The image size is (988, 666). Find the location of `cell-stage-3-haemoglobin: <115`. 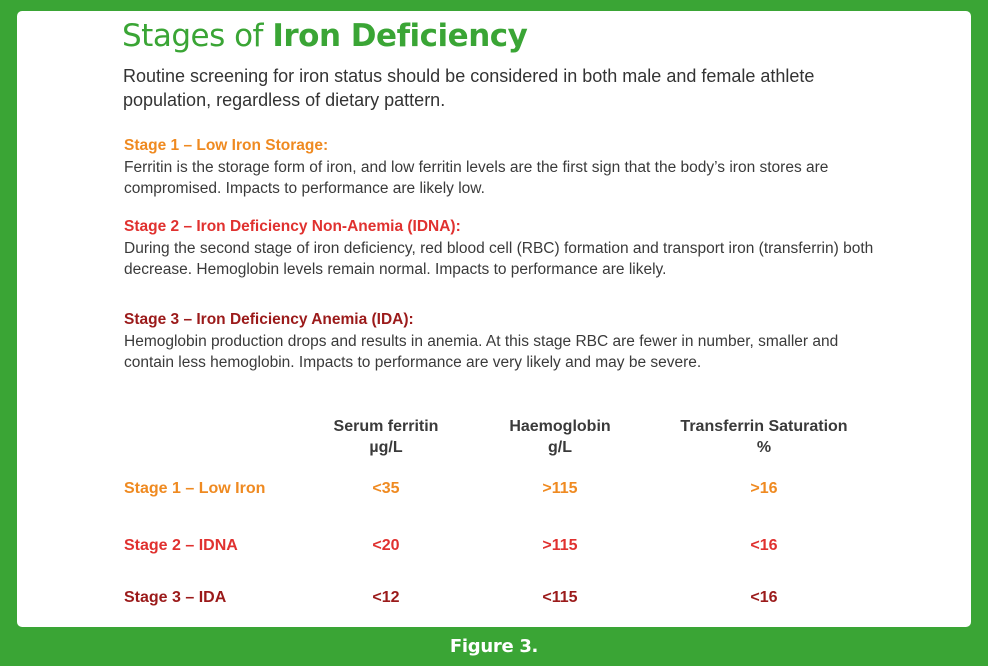

cell-stage-3-haemoglobin: <115 is located at coordinates (560, 597).